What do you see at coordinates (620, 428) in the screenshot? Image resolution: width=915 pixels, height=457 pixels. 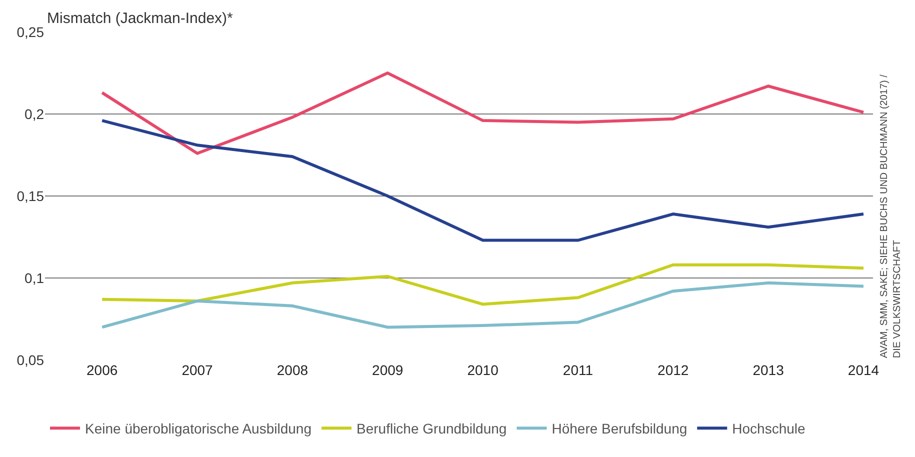 I see `legend-label: Höhere Berufsbildung` at bounding box center [620, 428].